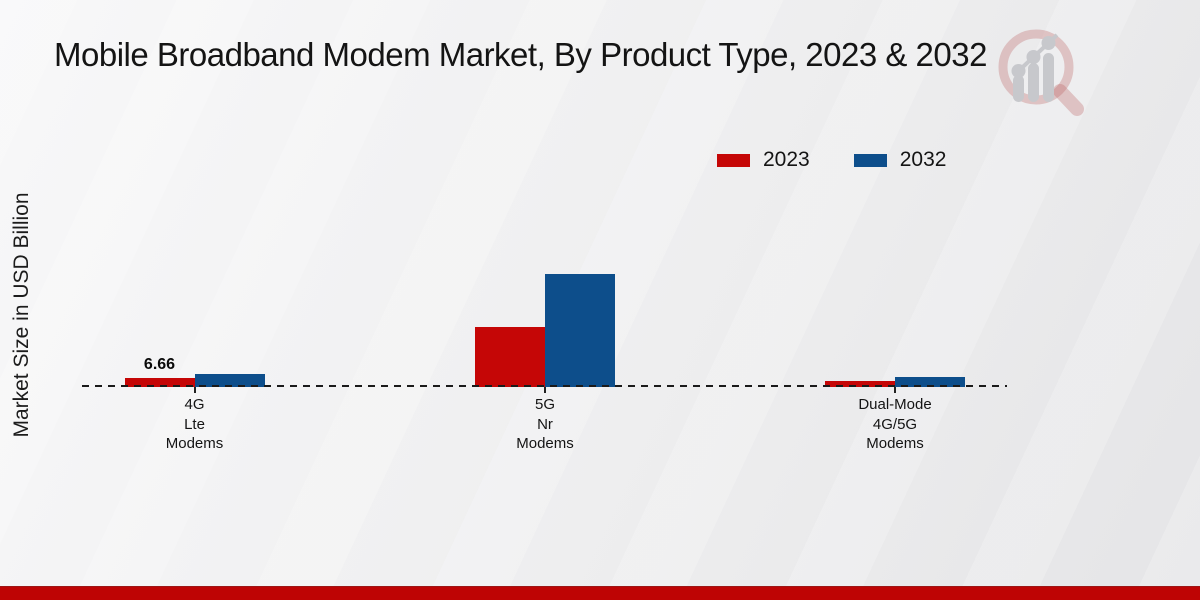 This screenshot has height=600, width=1200. I want to click on x-tick-label-4g-lte-modems: 4G Lte Modems, so click(194, 424).